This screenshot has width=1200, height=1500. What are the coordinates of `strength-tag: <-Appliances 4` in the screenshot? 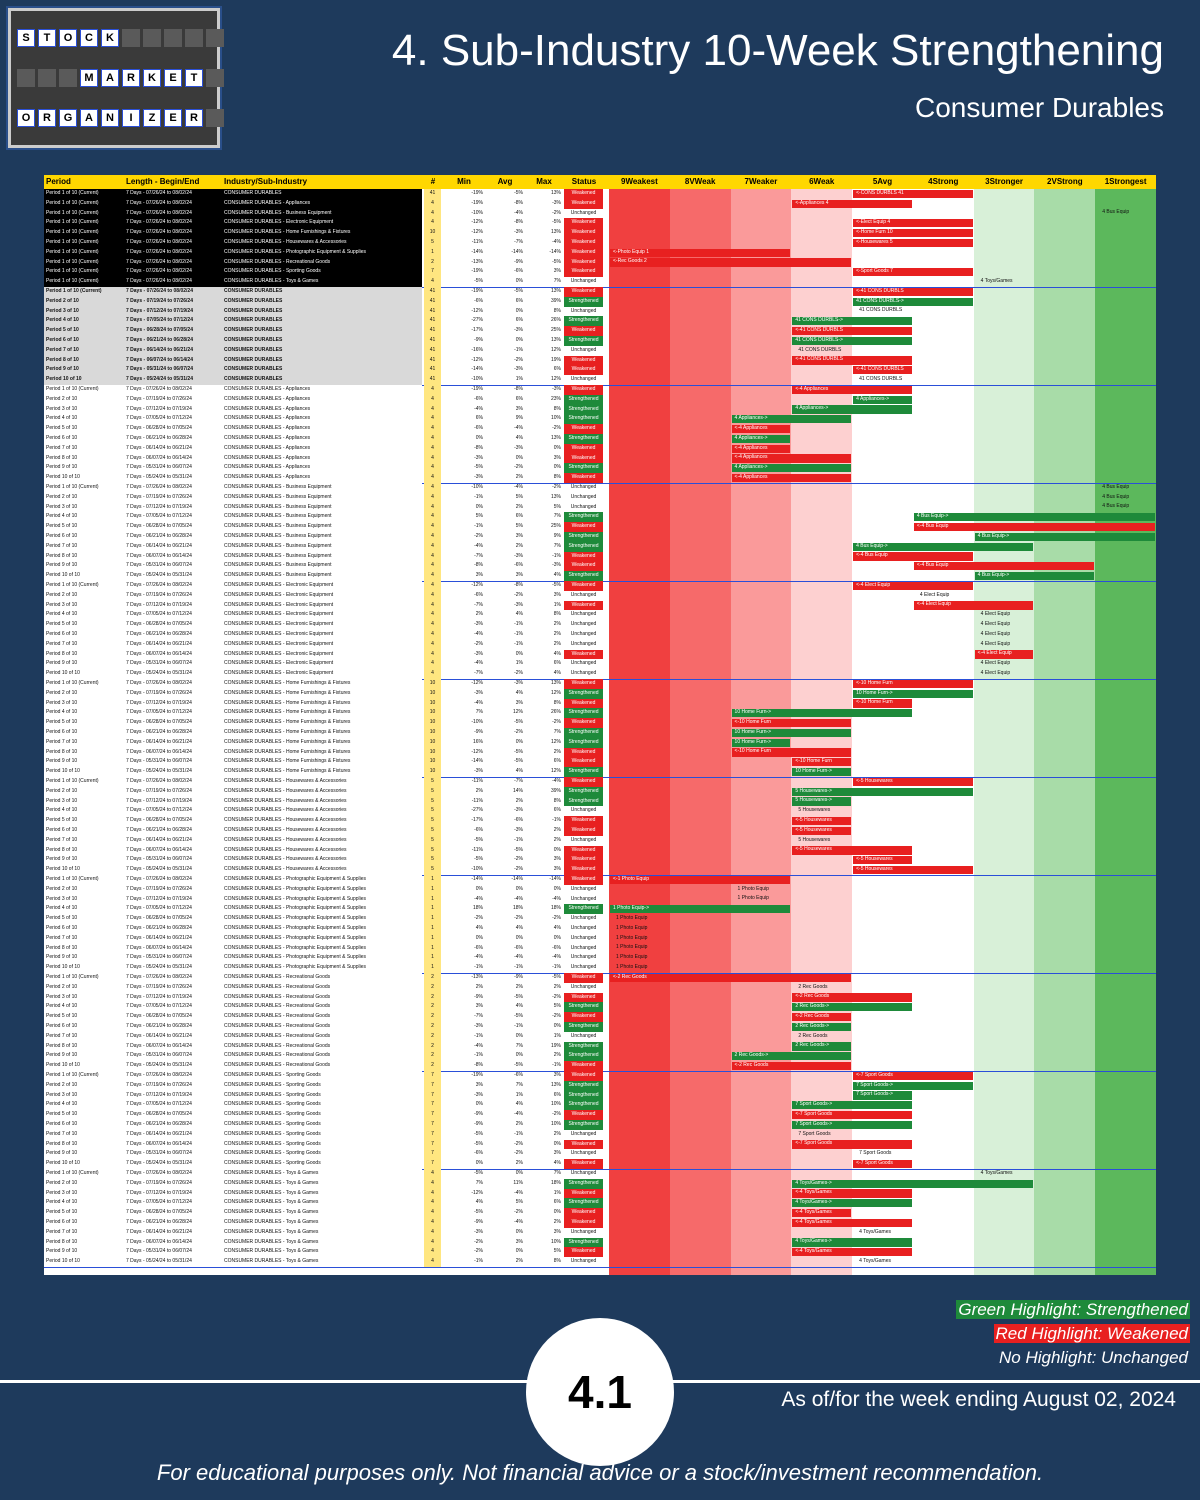 It's located at (852, 203).